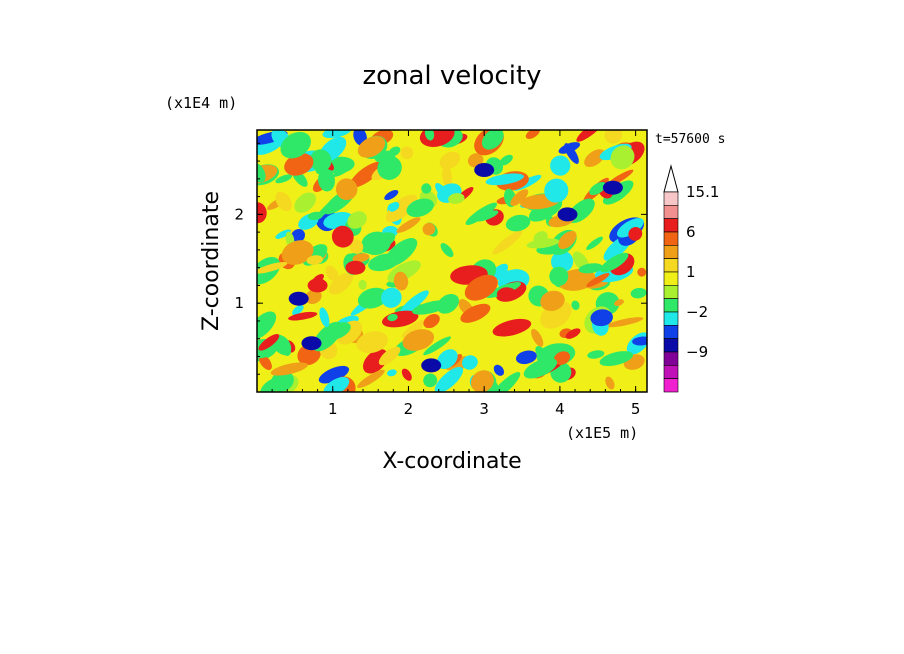 This screenshot has width=904, height=654. I want to click on colorbar-label: 1, so click(691, 272).